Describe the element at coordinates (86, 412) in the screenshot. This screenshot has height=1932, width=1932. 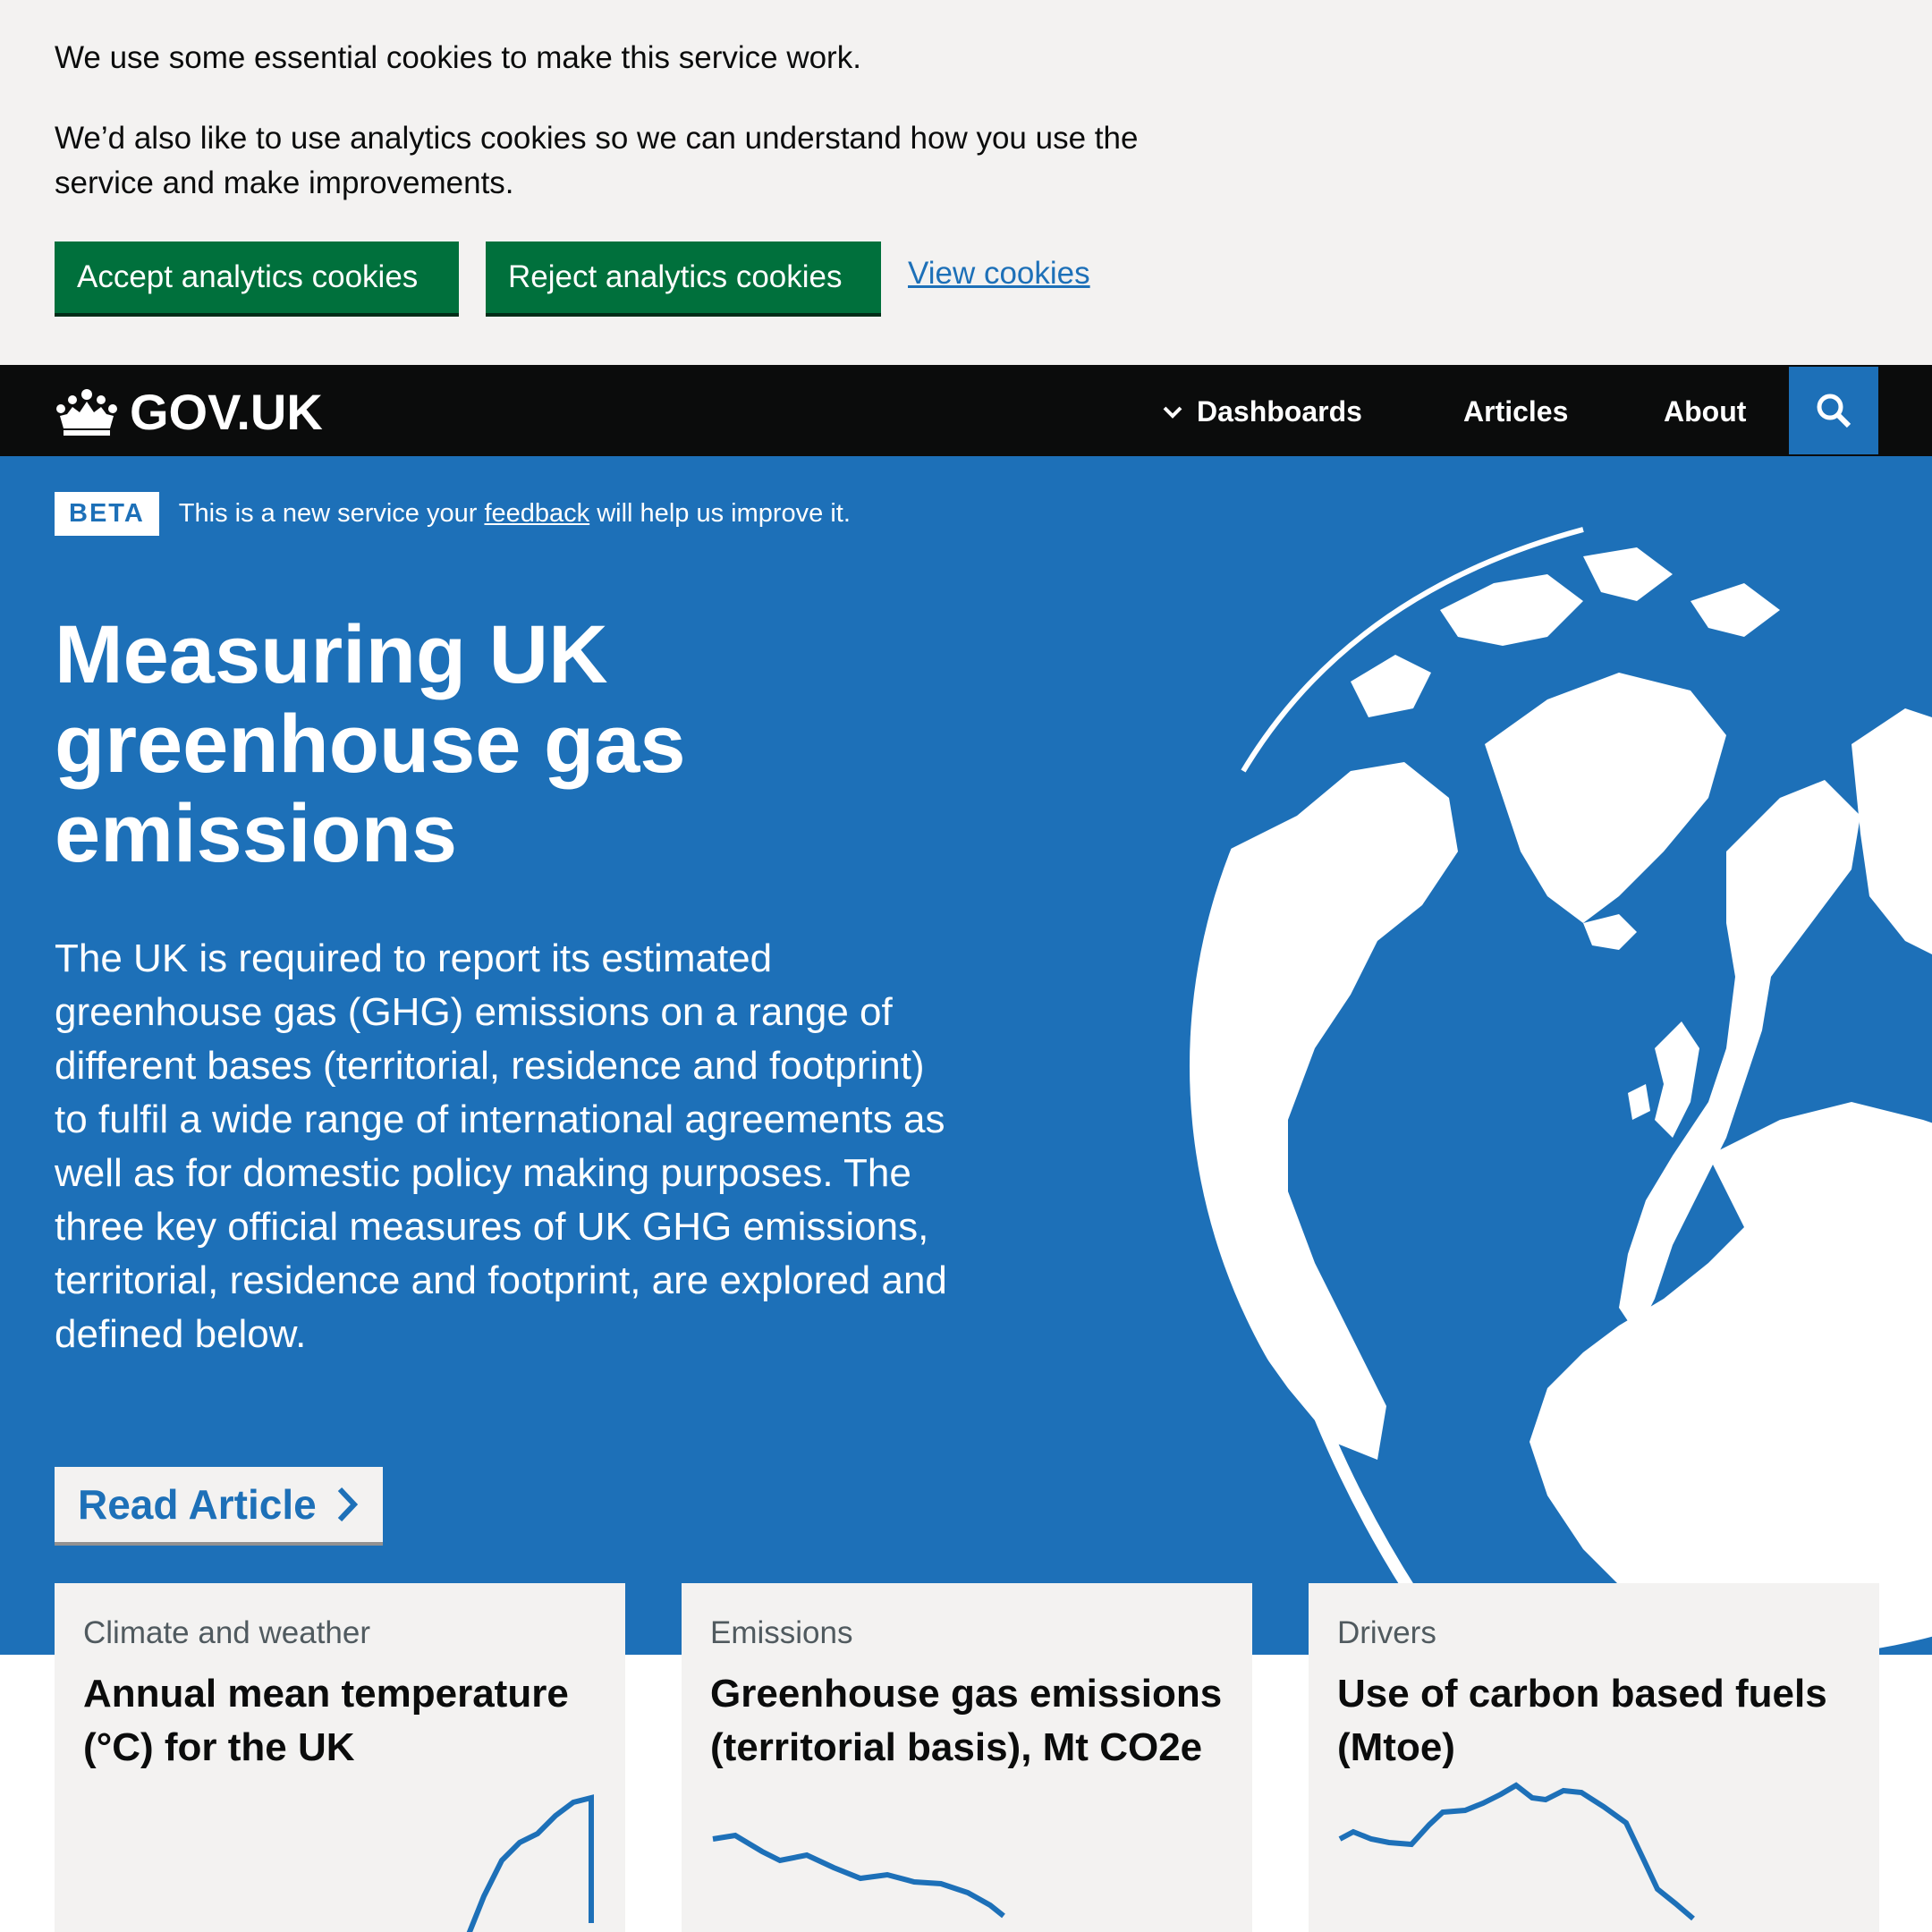
I see `crown-icon` at that location.